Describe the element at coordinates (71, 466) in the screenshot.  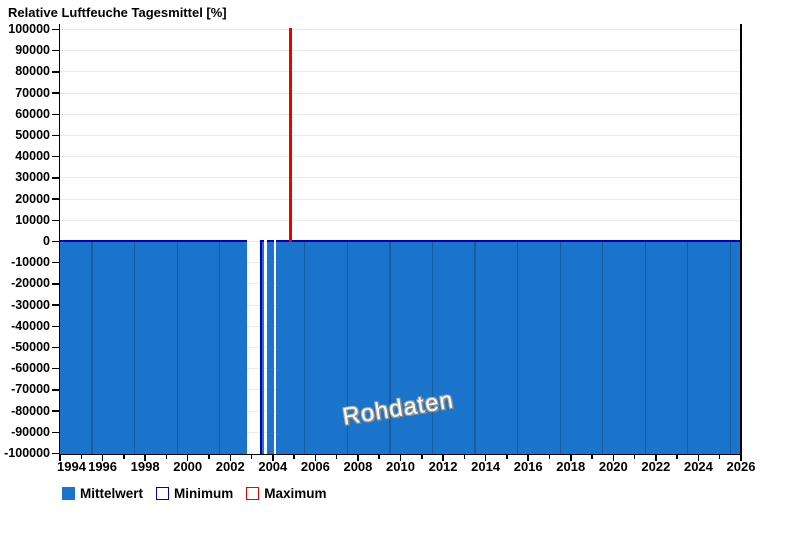
I see `x-tick-label: 1994` at that location.